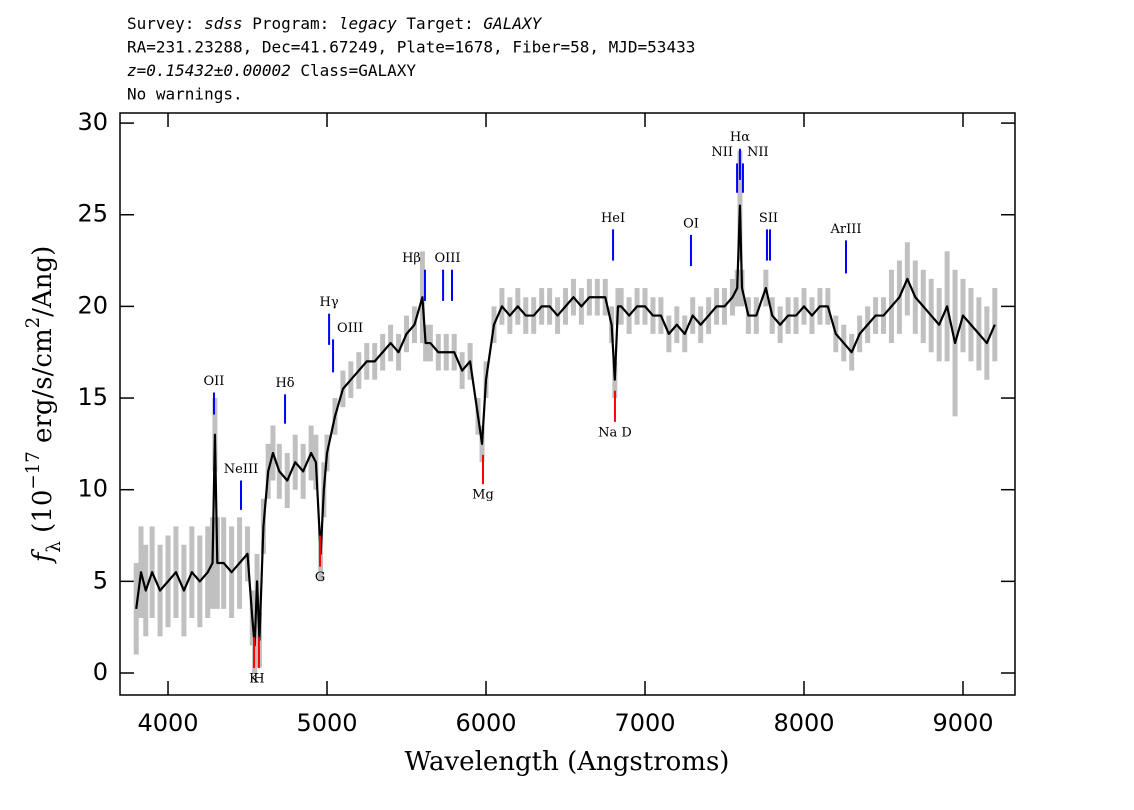 This screenshot has width=1134, height=810. I want to click on line-label: HeI, so click(613, 218).